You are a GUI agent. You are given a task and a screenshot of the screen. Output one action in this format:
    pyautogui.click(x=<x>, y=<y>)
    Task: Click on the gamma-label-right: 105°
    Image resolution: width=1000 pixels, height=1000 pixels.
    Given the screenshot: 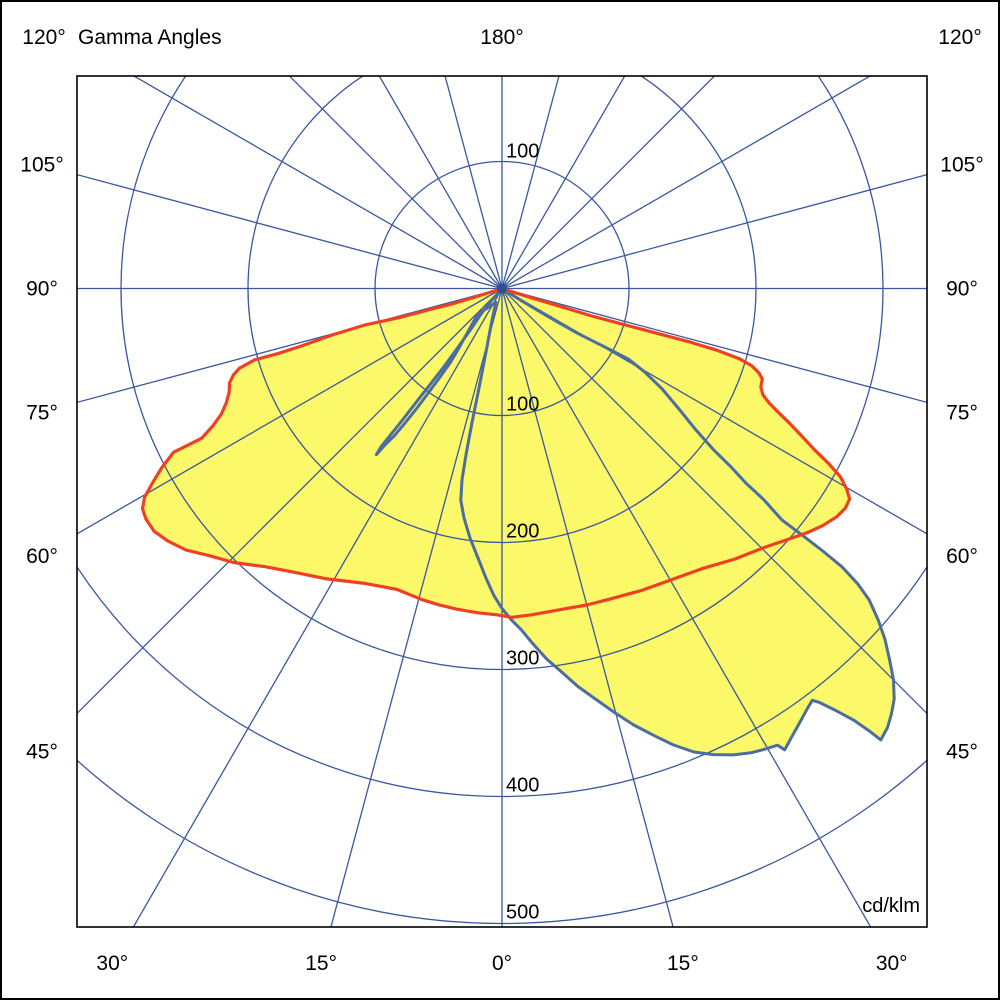 What is the action you would take?
    pyautogui.click(x=961, y=164)
    